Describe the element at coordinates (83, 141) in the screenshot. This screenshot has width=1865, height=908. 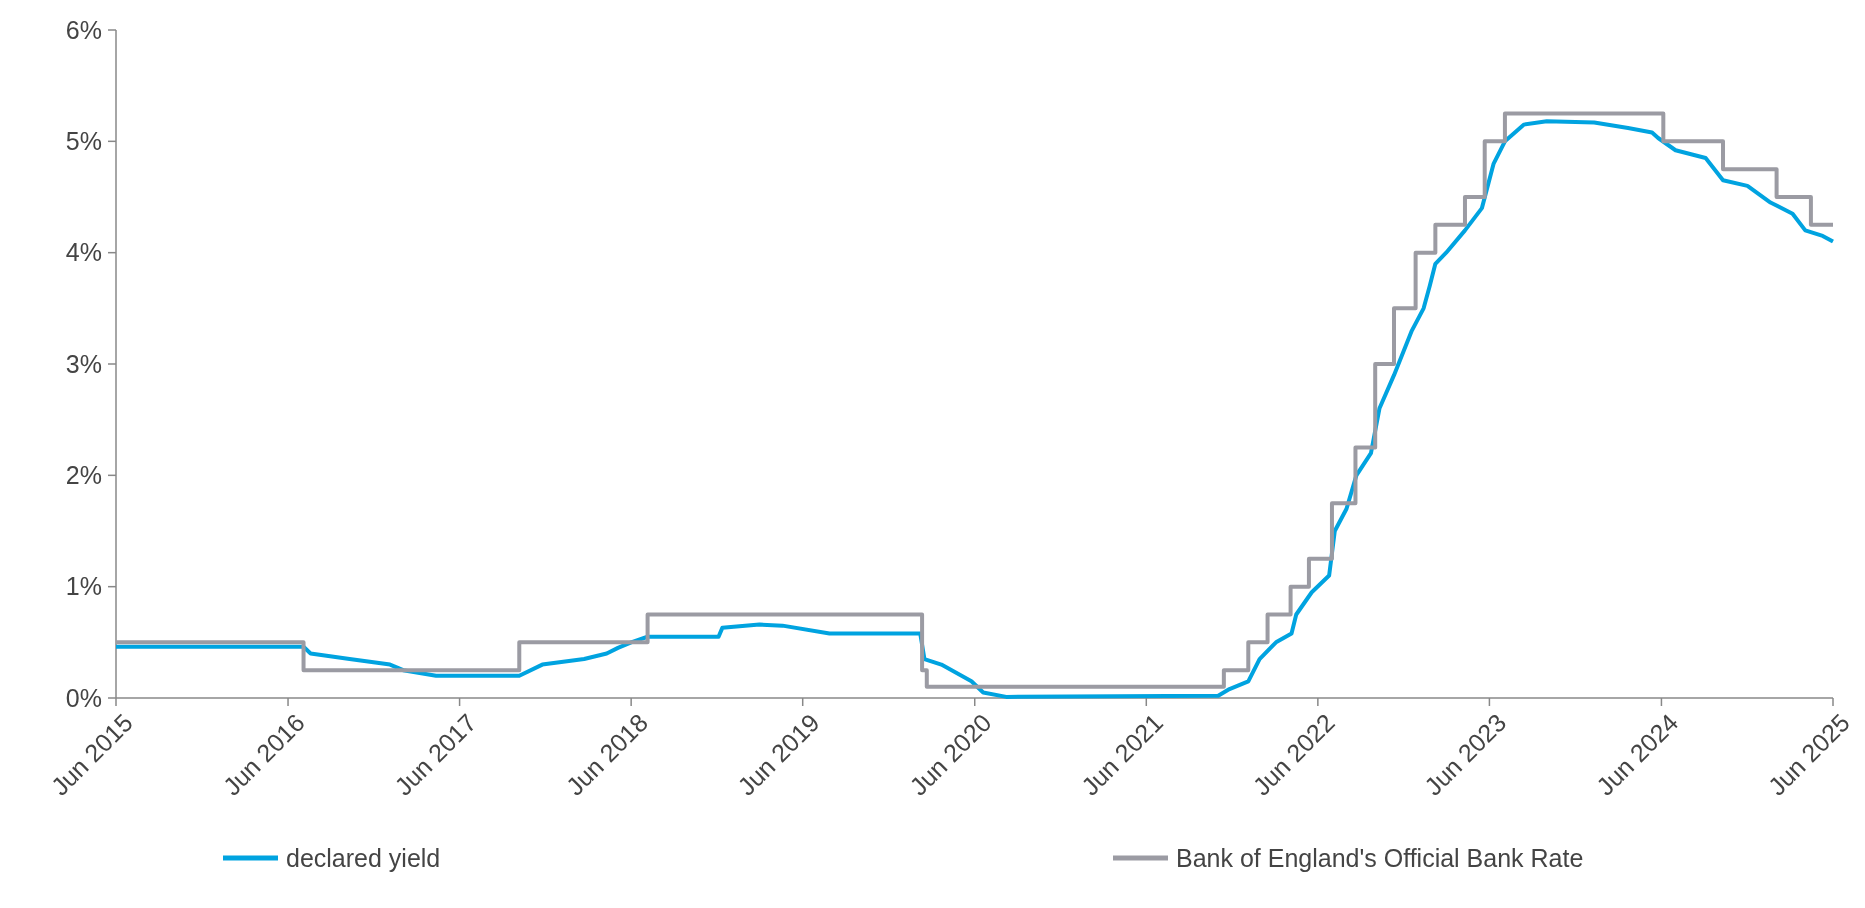
I see `y-tick-label: 5%` at that location.